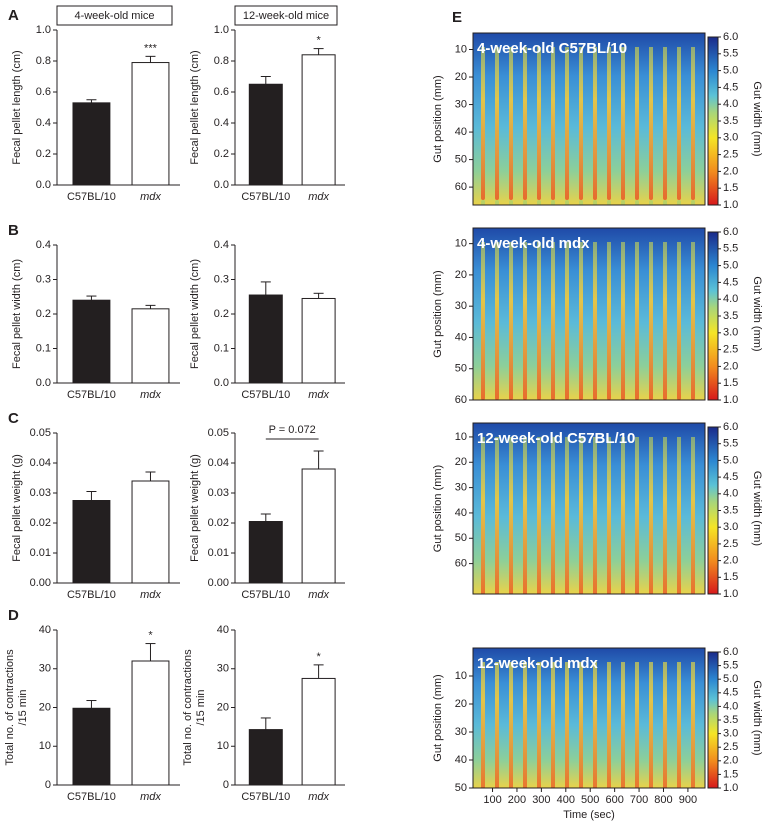  What do you see at coordinates (492, 800) in the screenshot?
I see `x-tick-label: 100` at bounding box center [492, 800].